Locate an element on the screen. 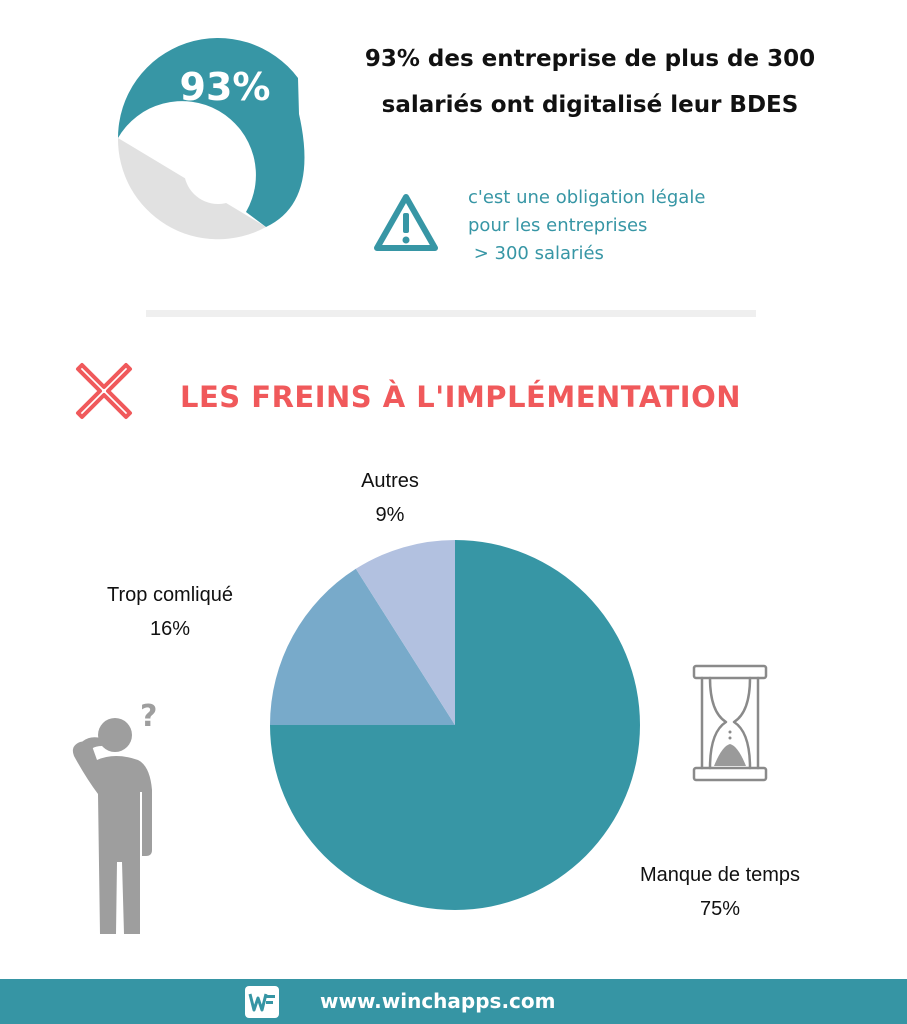 This screenshot has width=907, height=1024. pie-label-manque-de-temps-name: Manque de temps is located at coordinates (720, 875).